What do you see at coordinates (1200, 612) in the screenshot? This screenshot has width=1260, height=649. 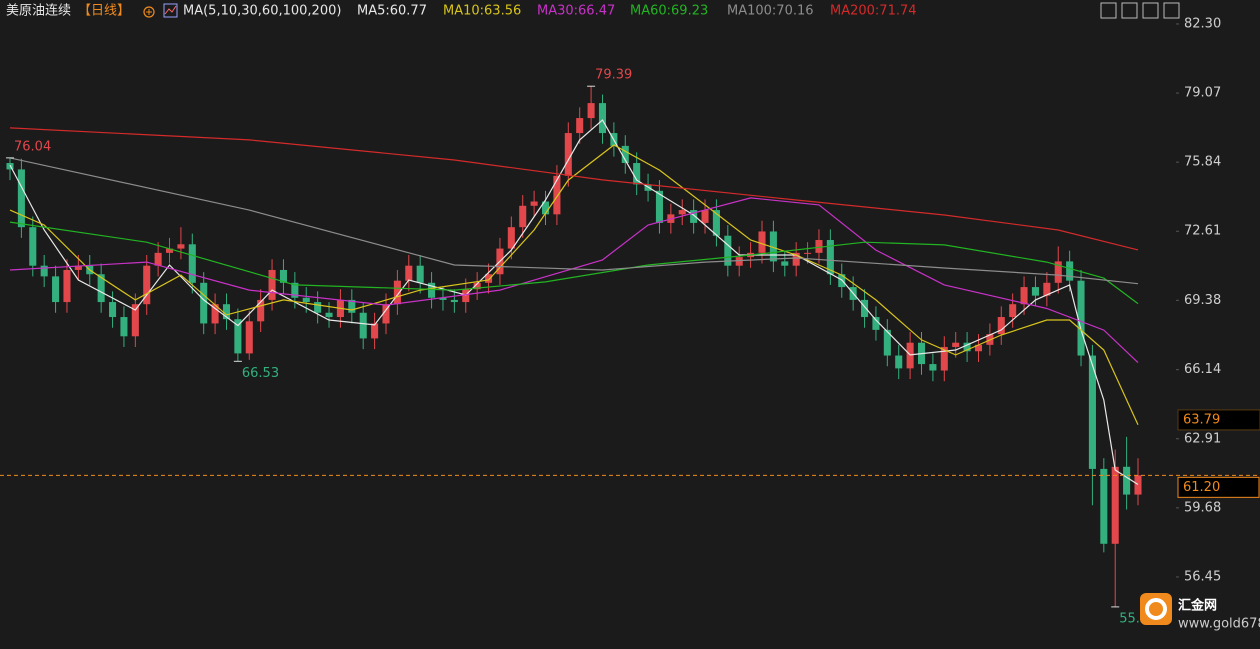 I see `logo: 汇金网 www.gold678.com` at bounding box center [1200, 612].